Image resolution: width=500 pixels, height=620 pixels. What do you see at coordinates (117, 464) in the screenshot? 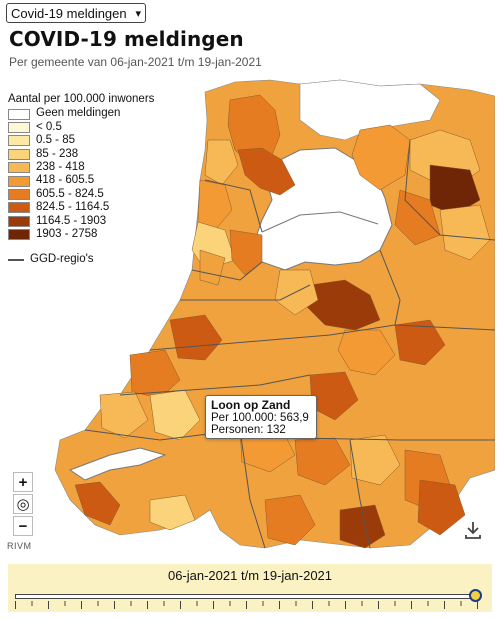
I see `zeeland-water` at bounding box center [117, 464].